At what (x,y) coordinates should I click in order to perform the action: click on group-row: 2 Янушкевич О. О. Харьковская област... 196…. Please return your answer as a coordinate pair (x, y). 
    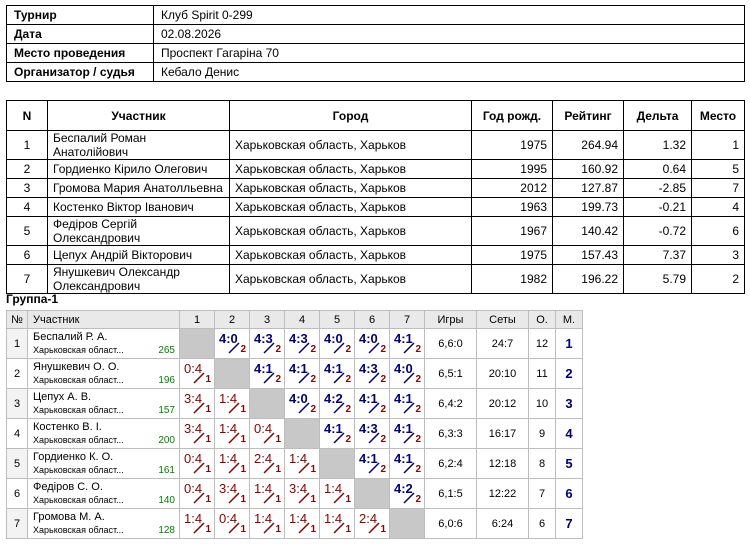
    Looking at the image, I should click on (294, 373).